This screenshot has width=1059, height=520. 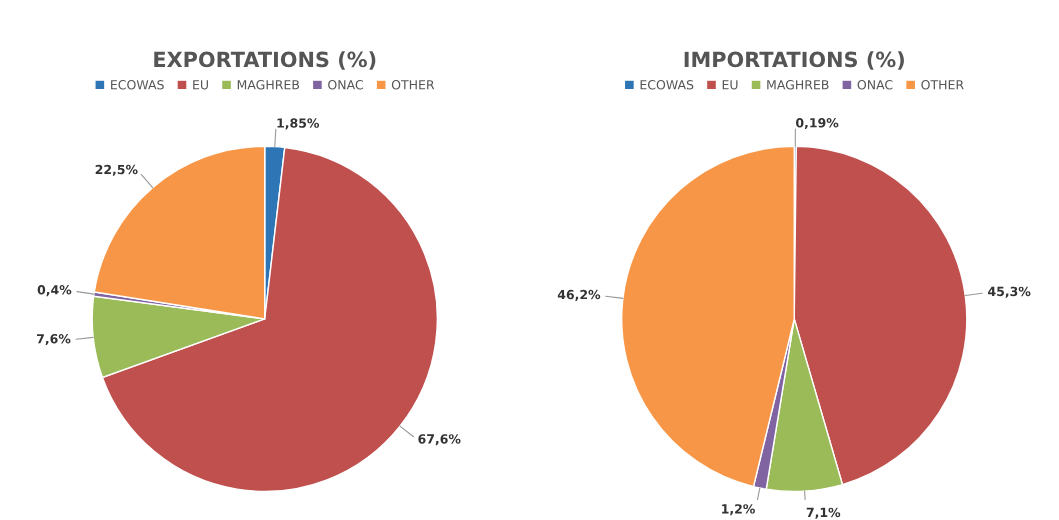 I want to click on data-label: 22,5%, so click(x=116, y=170).